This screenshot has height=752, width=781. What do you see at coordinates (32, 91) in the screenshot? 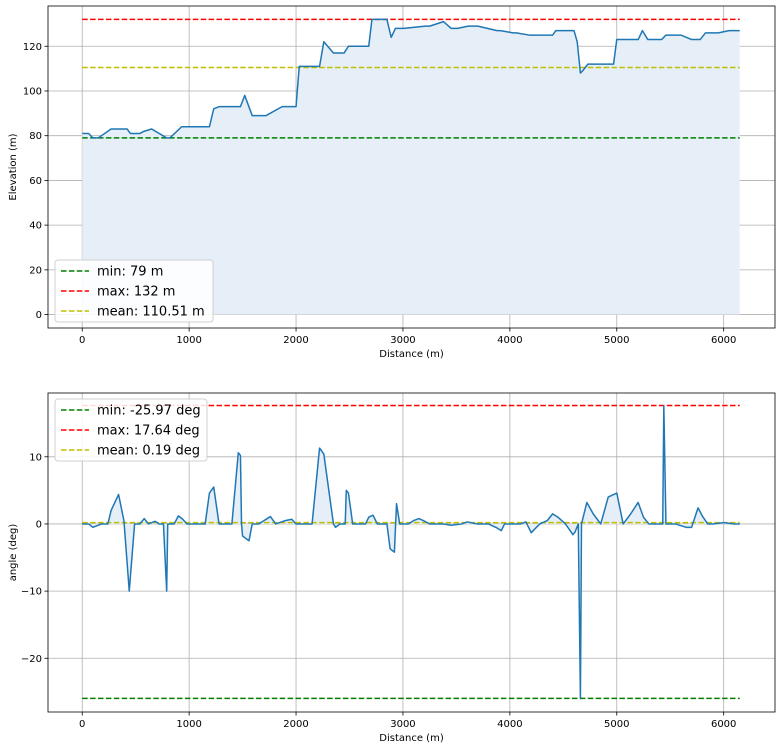
I see `y-tick-label: 100` at bounding box center [32, 91].